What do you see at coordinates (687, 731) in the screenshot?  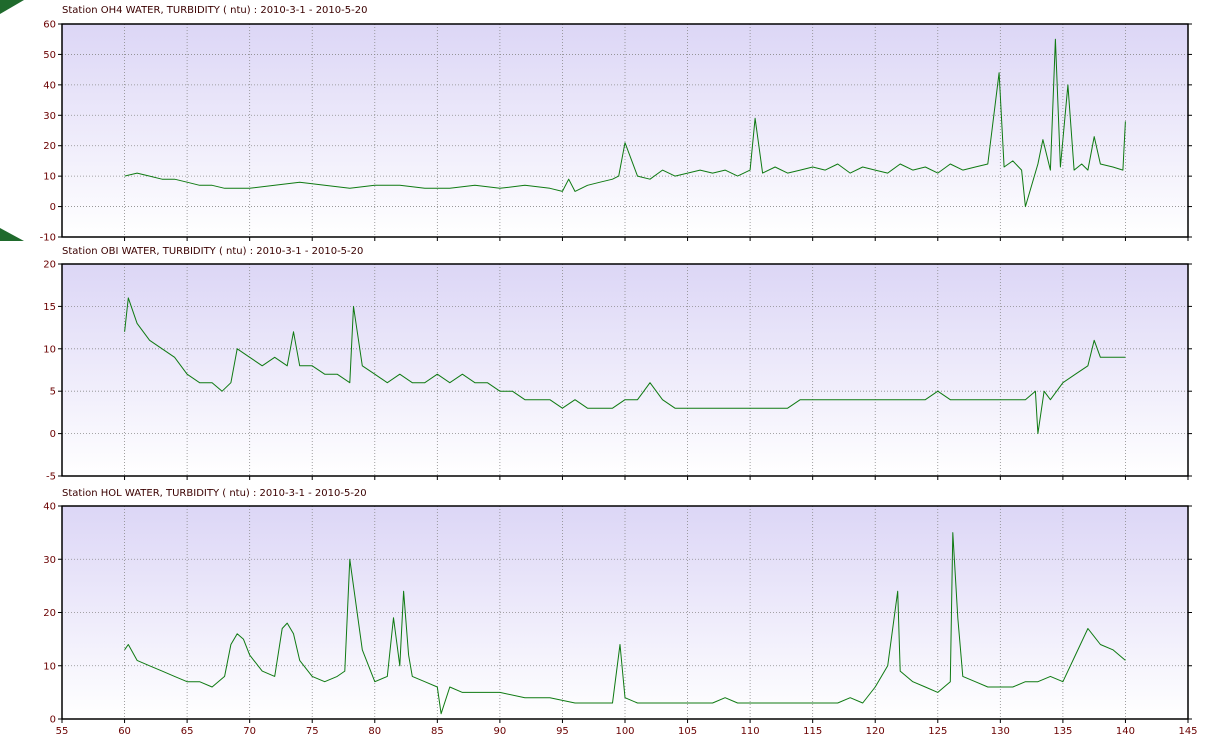 I see `x-tick-label: 105` at bounding box center [687, 731].